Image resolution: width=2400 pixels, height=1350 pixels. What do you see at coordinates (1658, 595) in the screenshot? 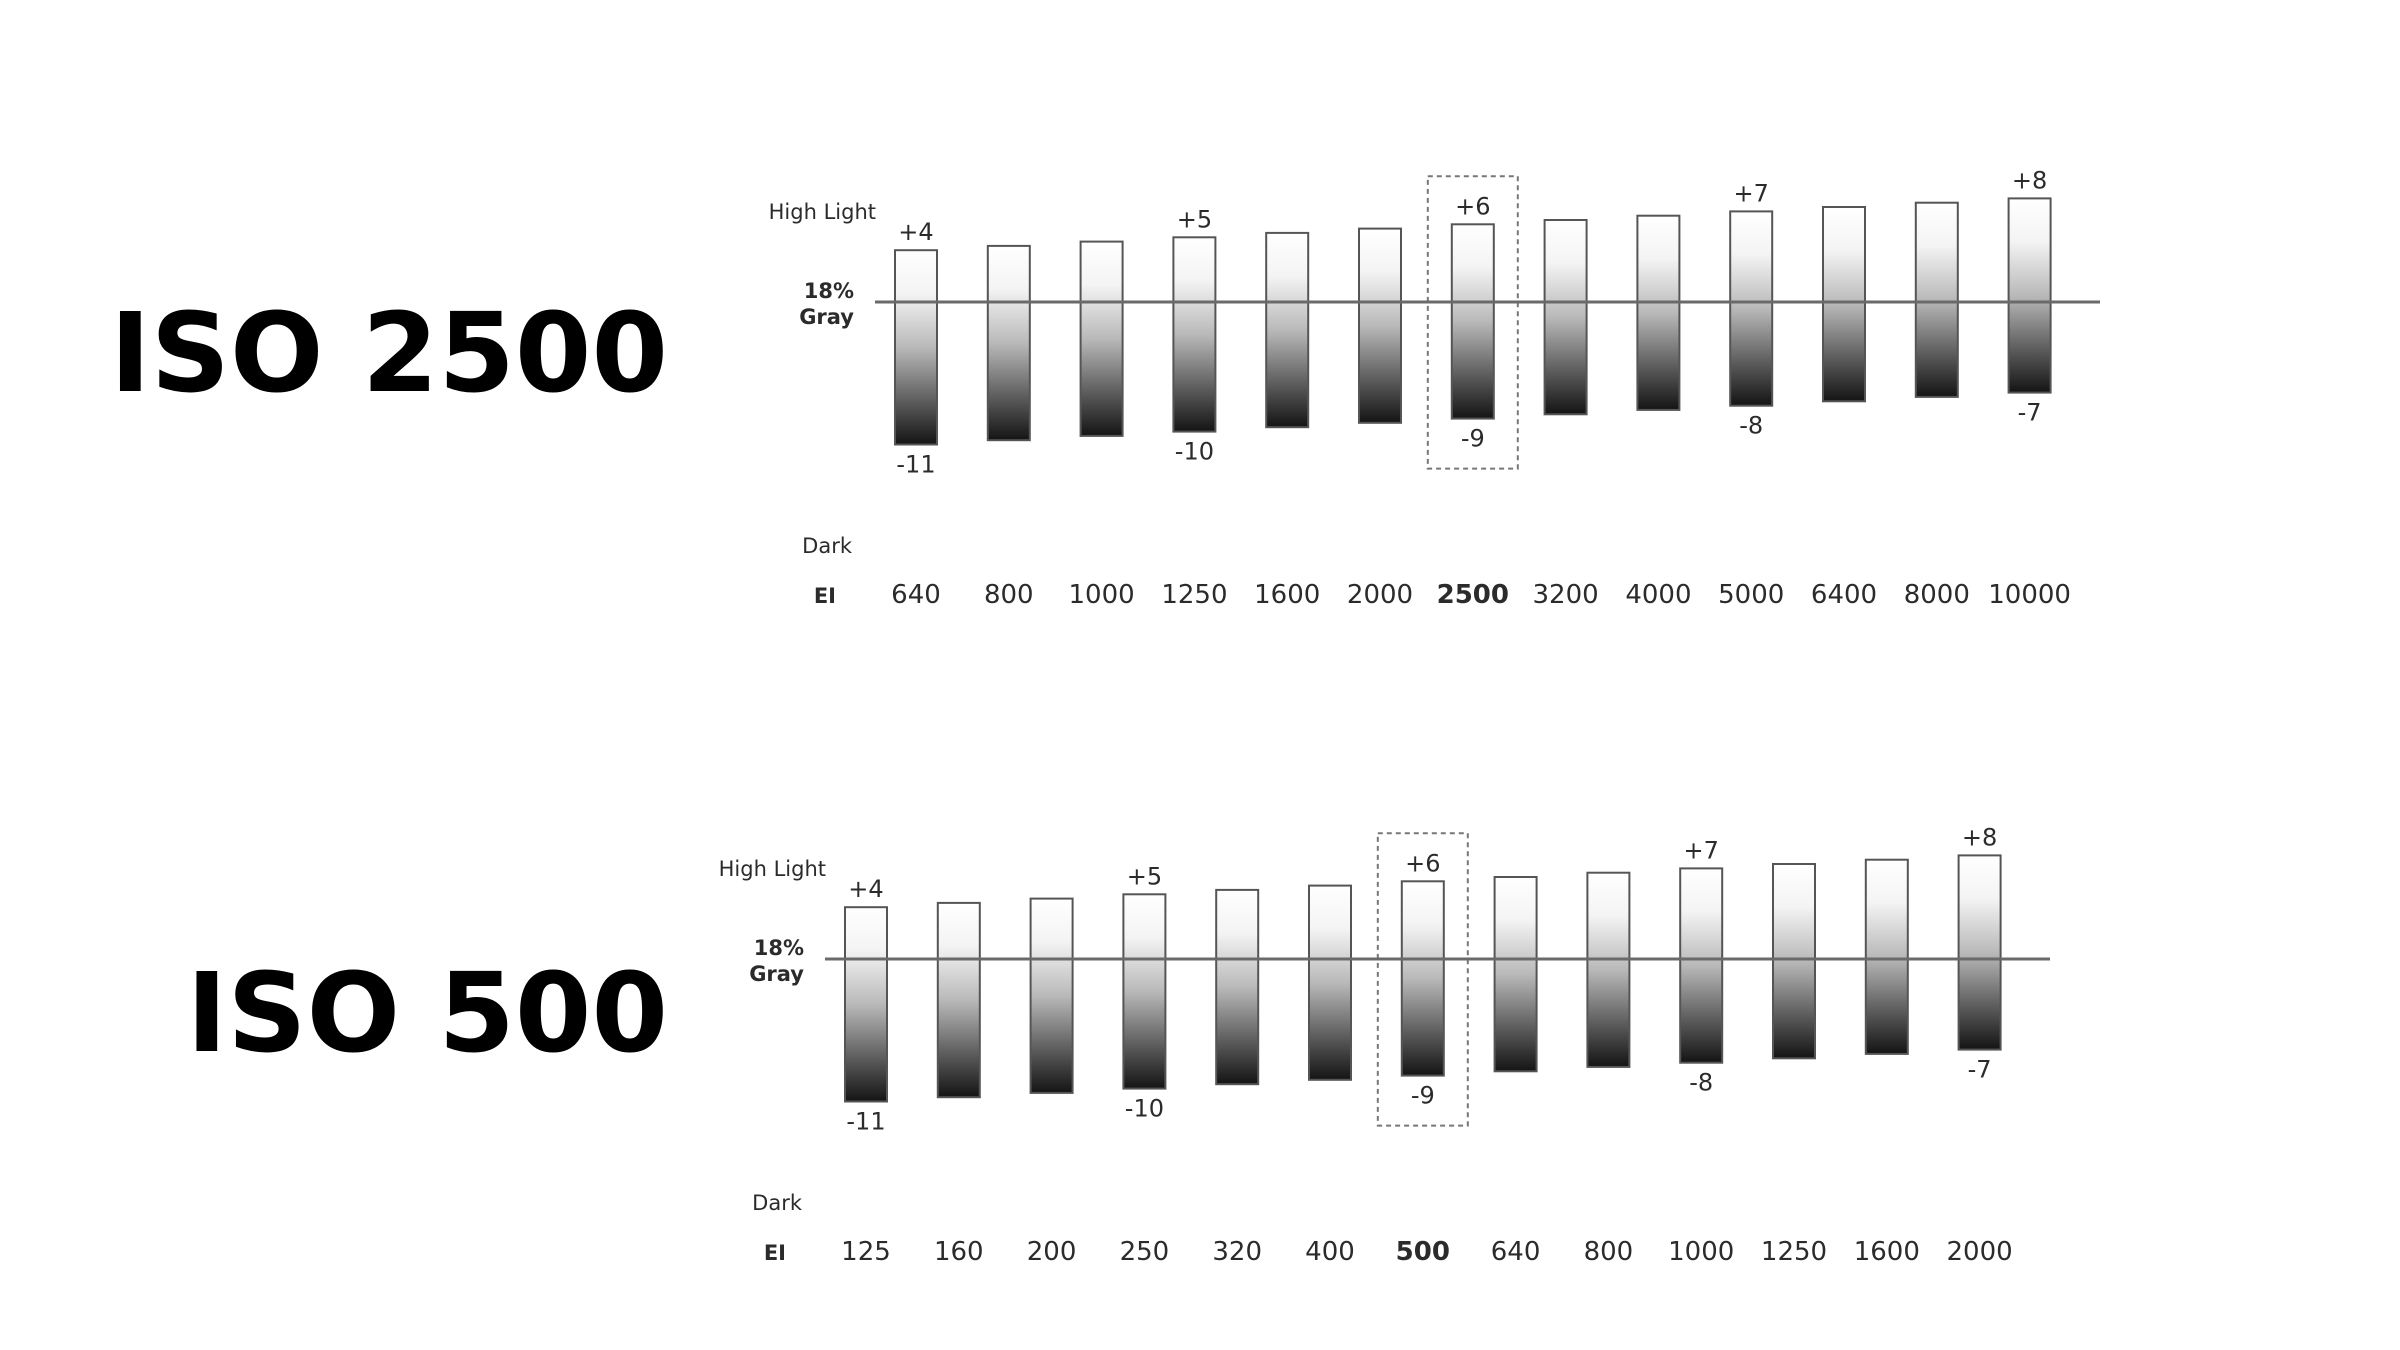
I see `ei-tick-label: 4000` at bounding box center [1658, 595].